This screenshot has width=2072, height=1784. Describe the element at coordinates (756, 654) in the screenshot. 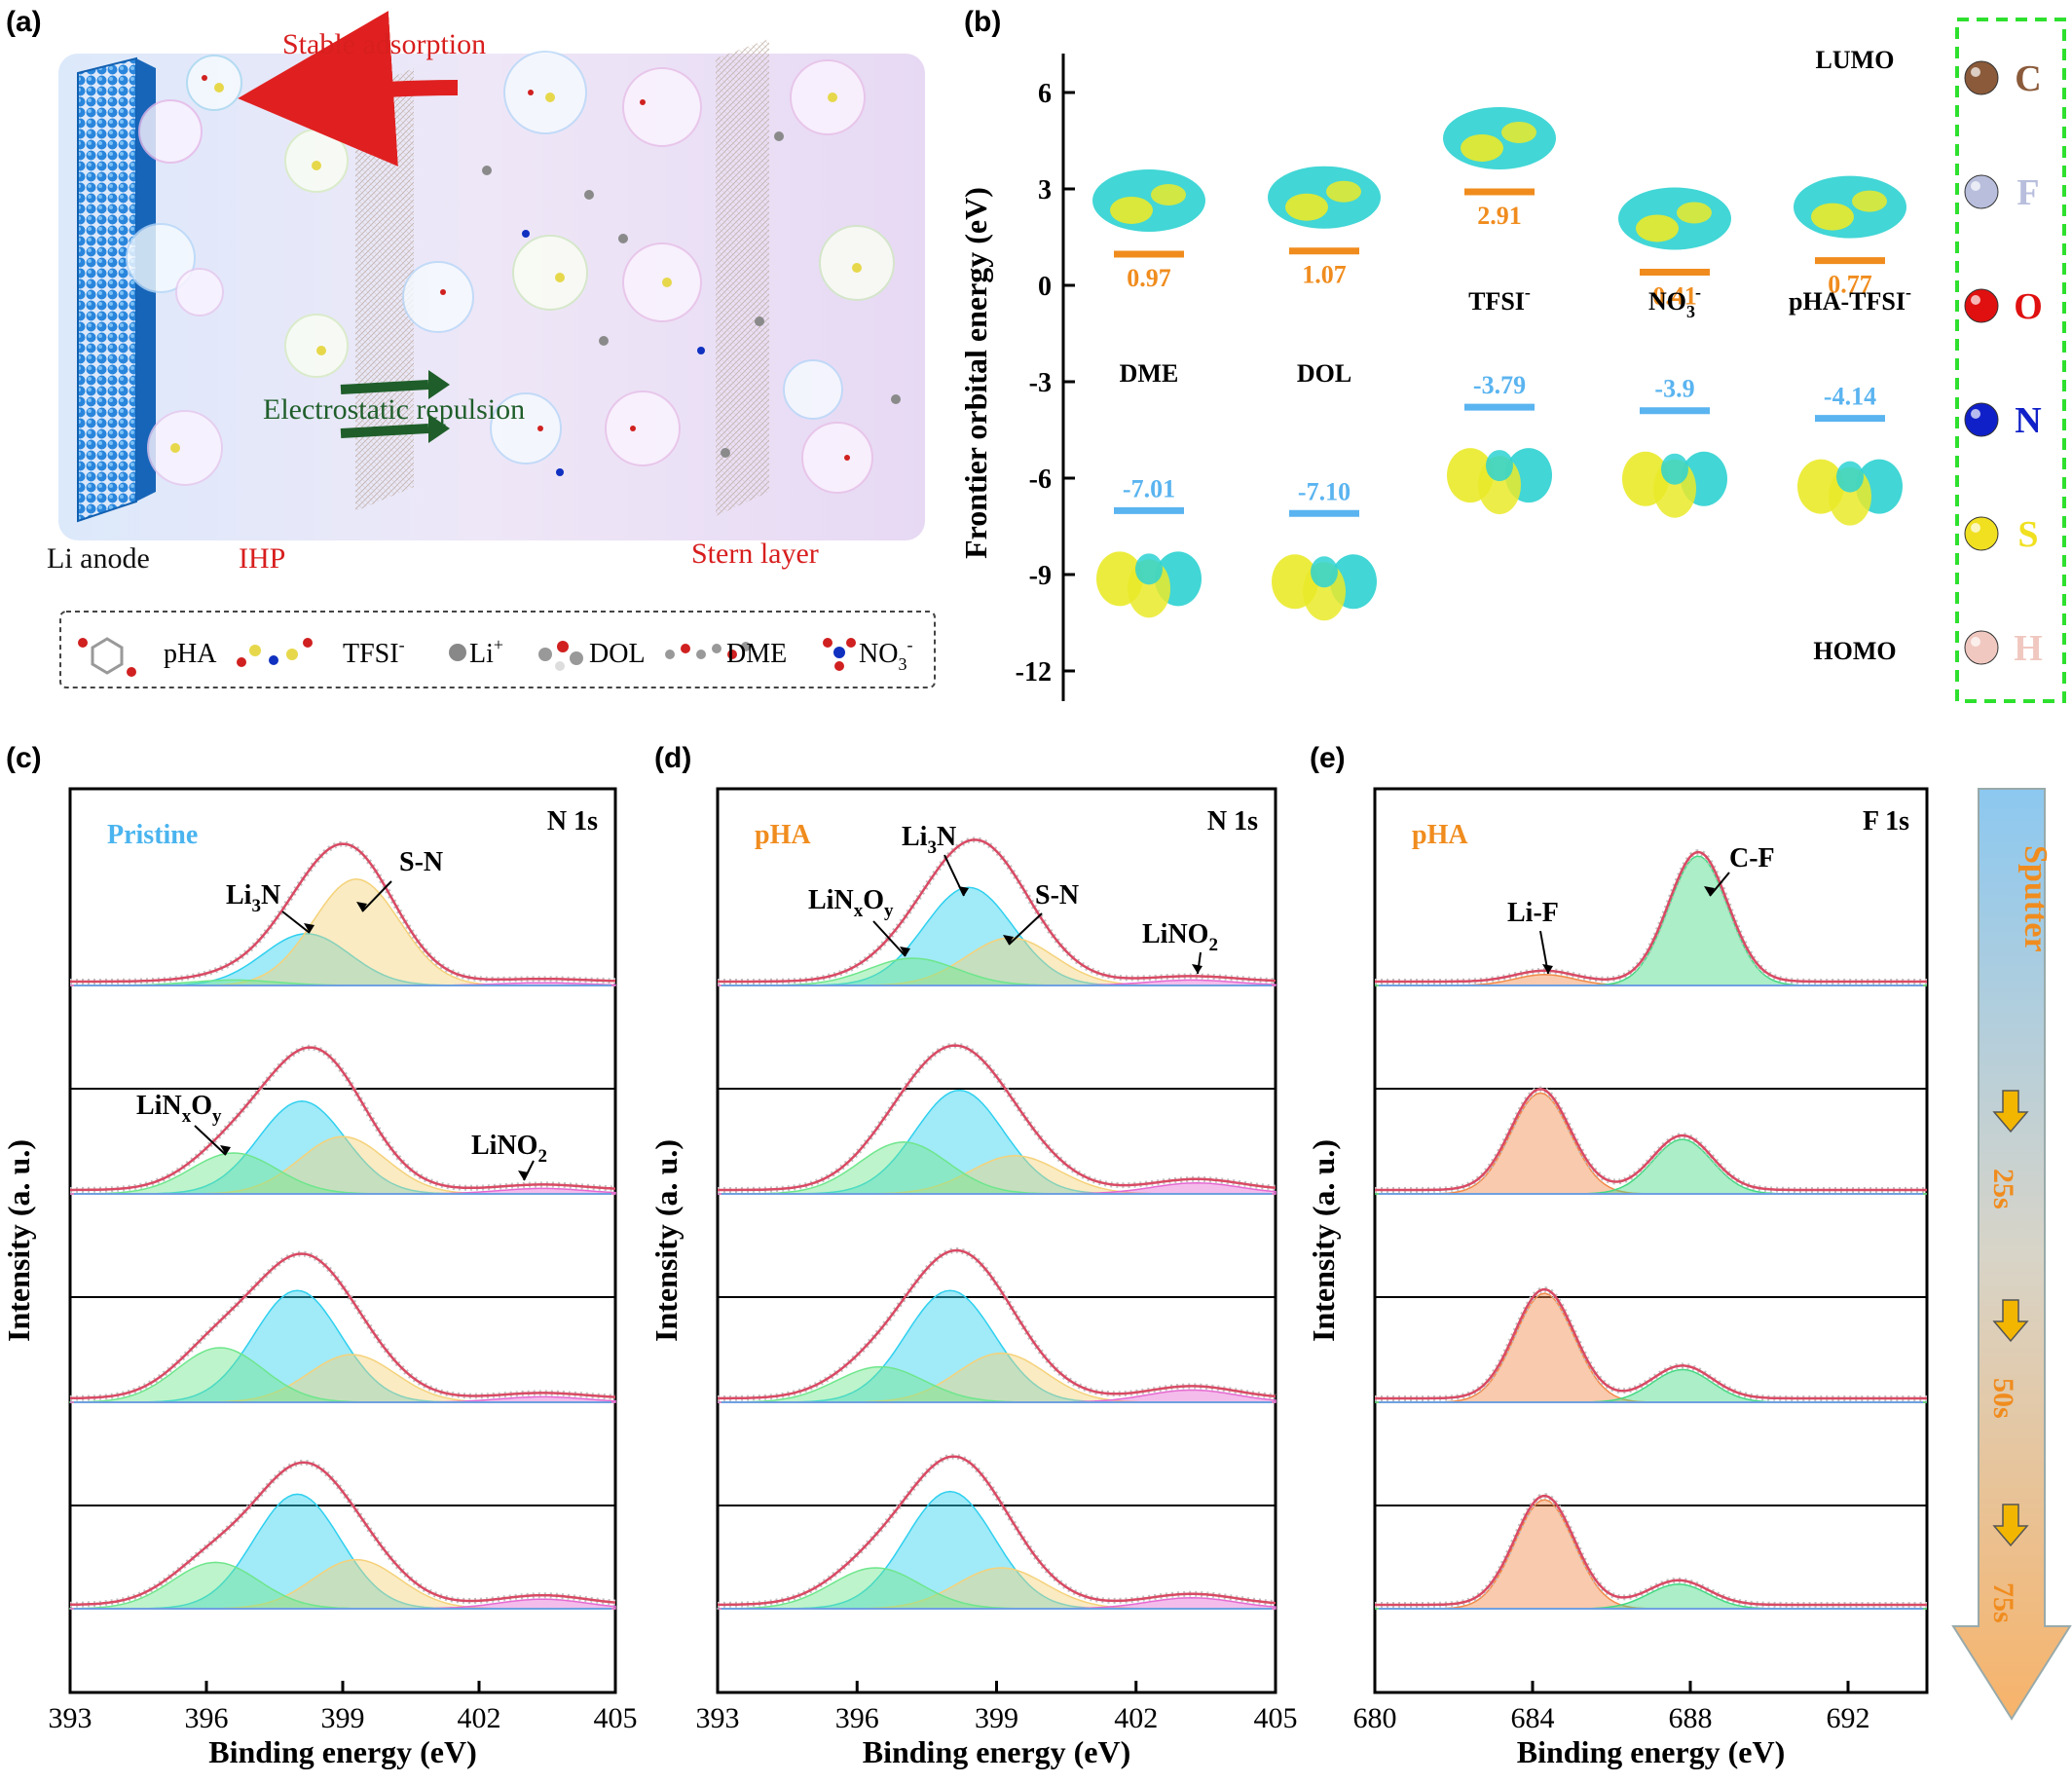

I see `legend-dme-label: DME` at that location.